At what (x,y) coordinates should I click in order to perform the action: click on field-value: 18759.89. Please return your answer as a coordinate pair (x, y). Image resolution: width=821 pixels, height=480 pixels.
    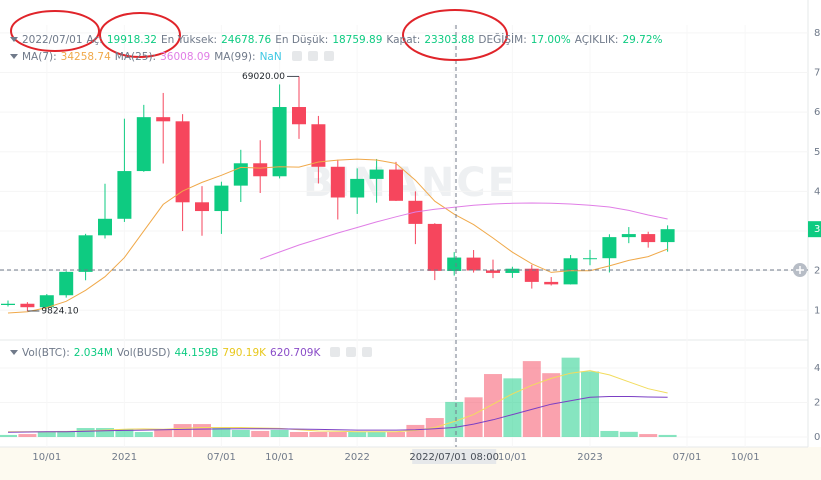
    Looking at the image, I should click on (357, 40).